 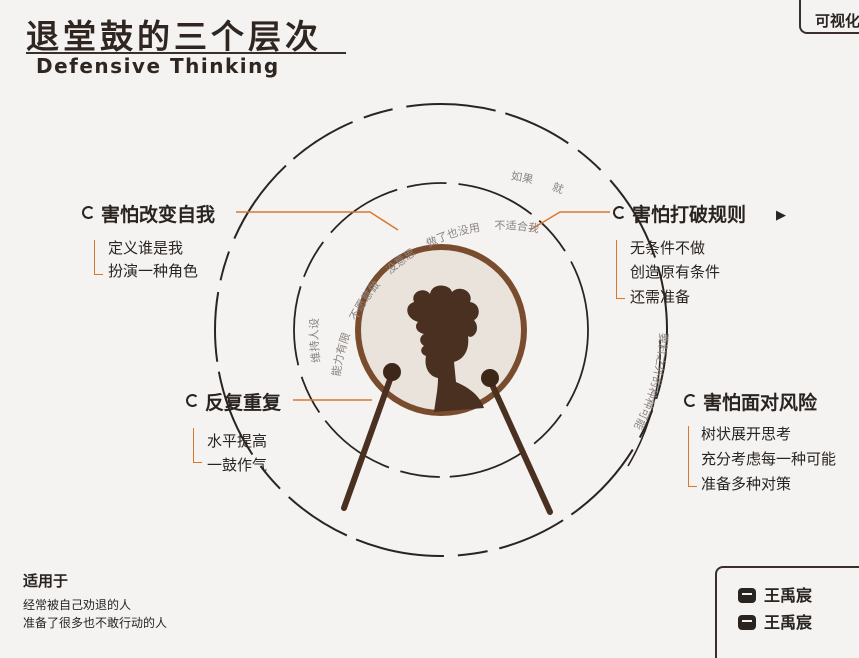 I want to click on ring-label-outer: 如果就, so click(x=538, y=182).